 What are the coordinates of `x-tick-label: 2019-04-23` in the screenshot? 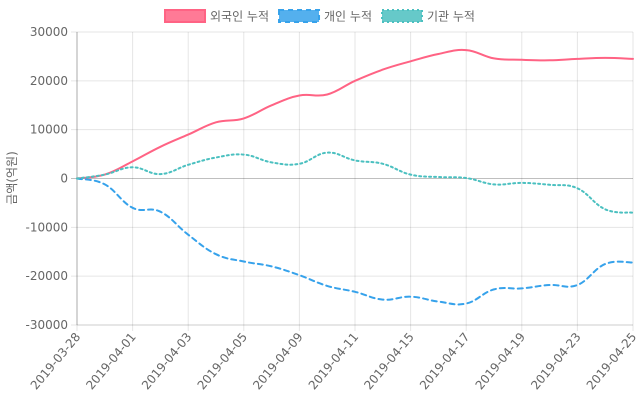 It's located at (556, 361).